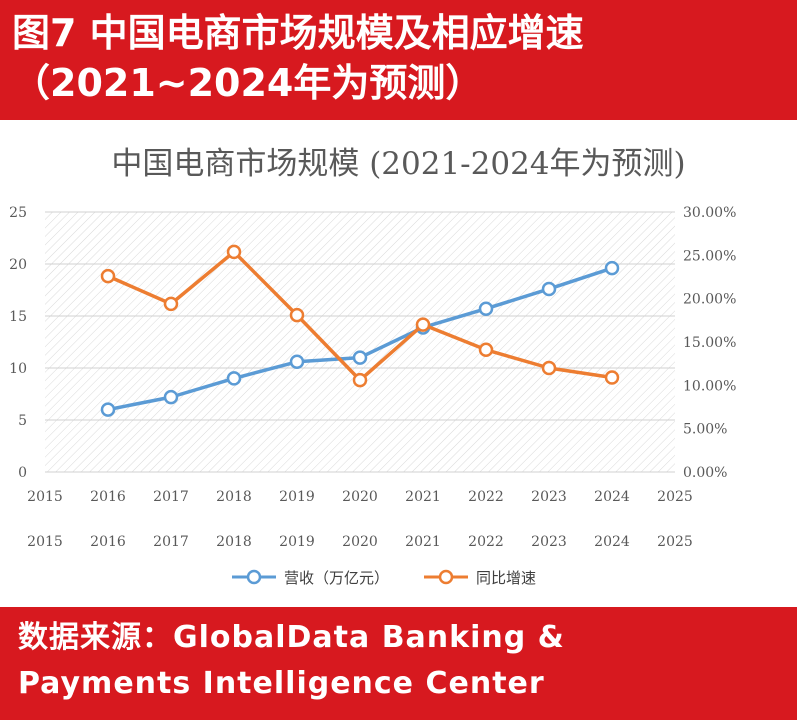 Image resolution: width=797 pixels, height=720 pixels. I want to click on x-tick-label: 2022, so click(486, 497).